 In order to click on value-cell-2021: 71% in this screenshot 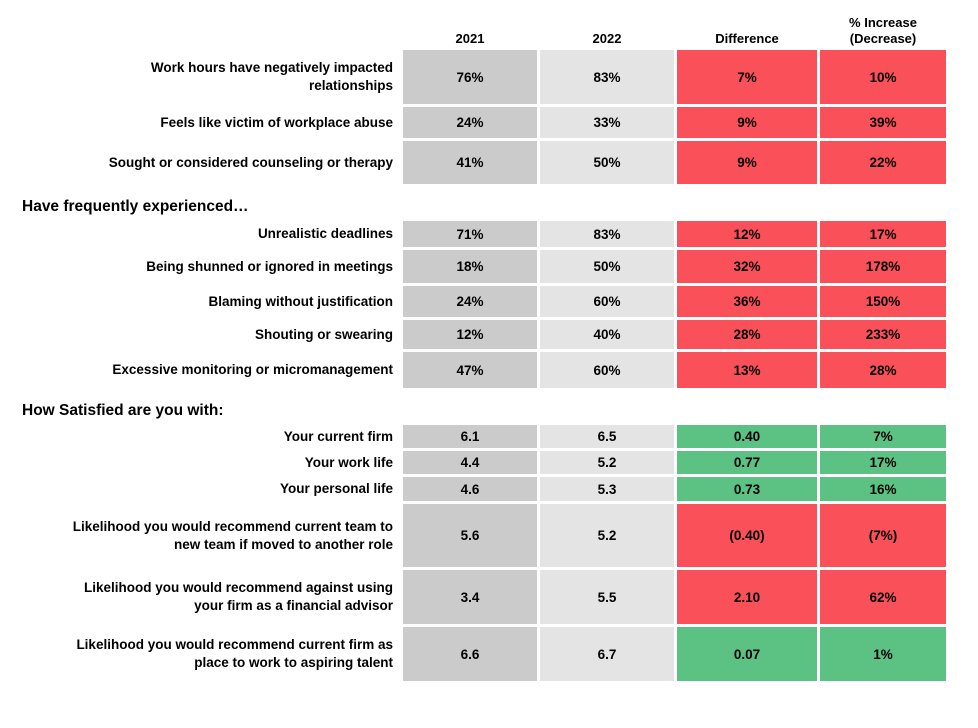, I will do `click(470, 234)`.